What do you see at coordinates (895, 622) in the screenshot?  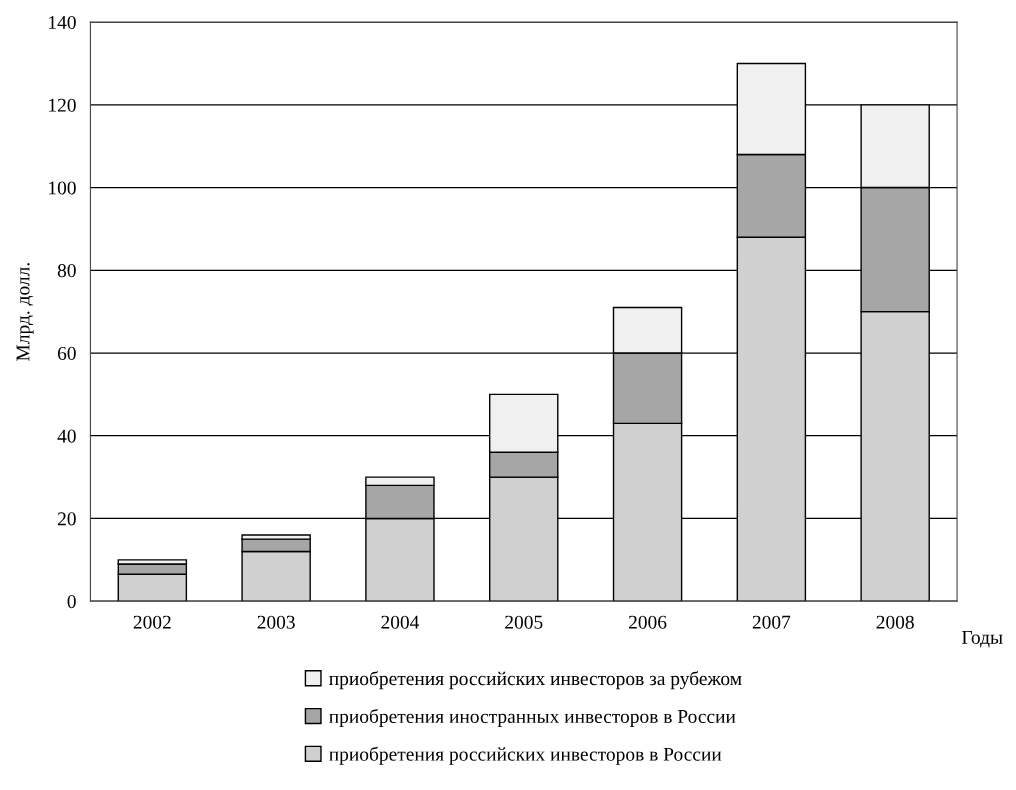 I see `x-tick-label: 2008` at bounding box center [895, 622].